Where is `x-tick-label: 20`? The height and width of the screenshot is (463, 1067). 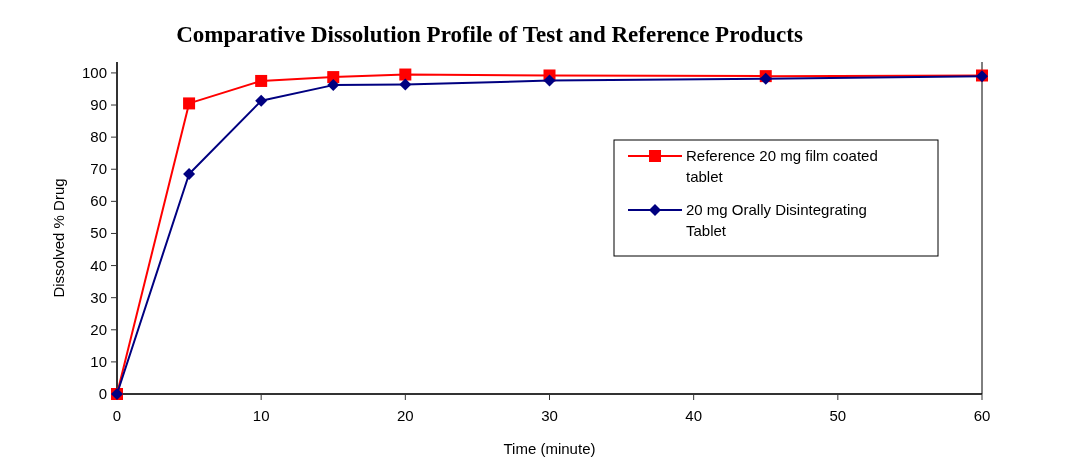
x-tick-label: 20 is located at coordinates (405, 415).